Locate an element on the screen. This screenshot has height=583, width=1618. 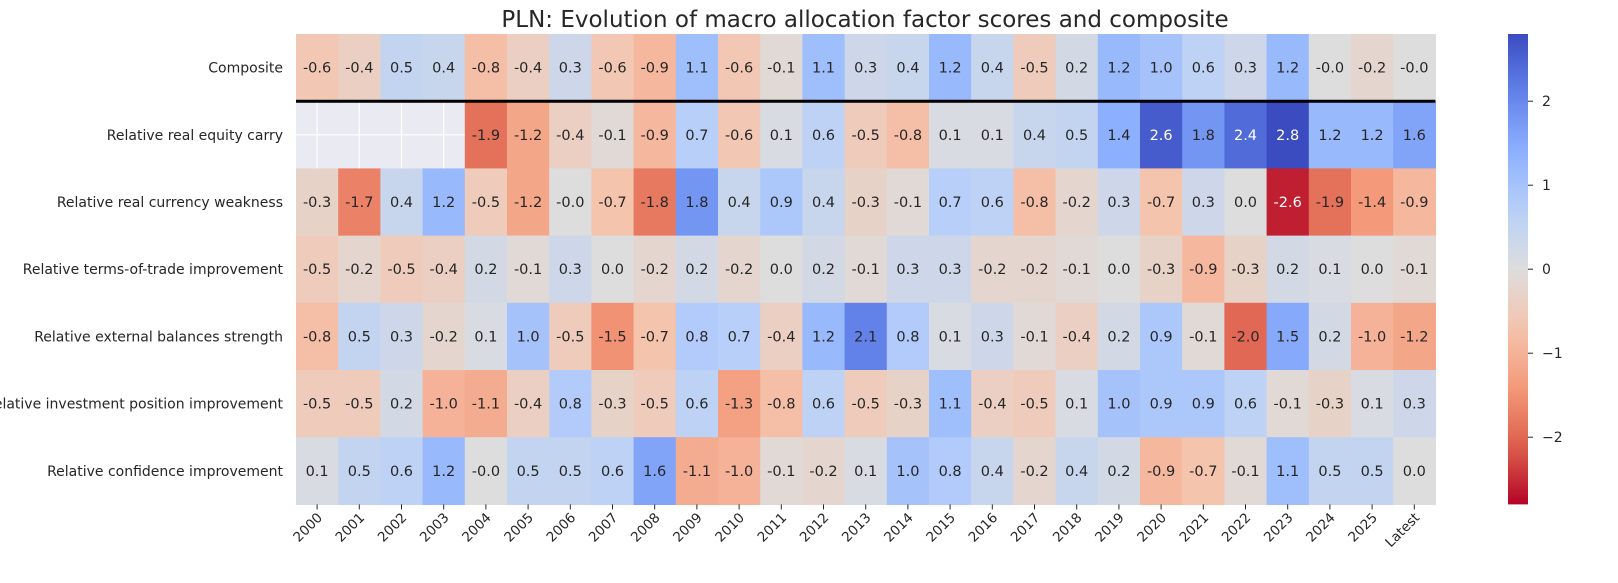
heatmap-cell-value: -0.0 is located at coordinates (486, 472).